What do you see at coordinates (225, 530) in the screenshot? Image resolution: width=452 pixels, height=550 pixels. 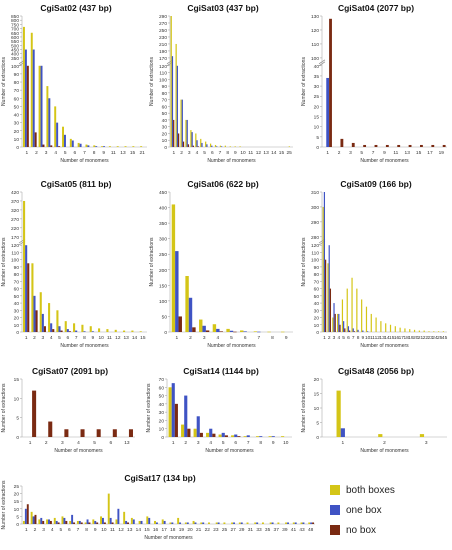 I see `panel-9-xtick-label: 25` at bounding box center [225, 530].